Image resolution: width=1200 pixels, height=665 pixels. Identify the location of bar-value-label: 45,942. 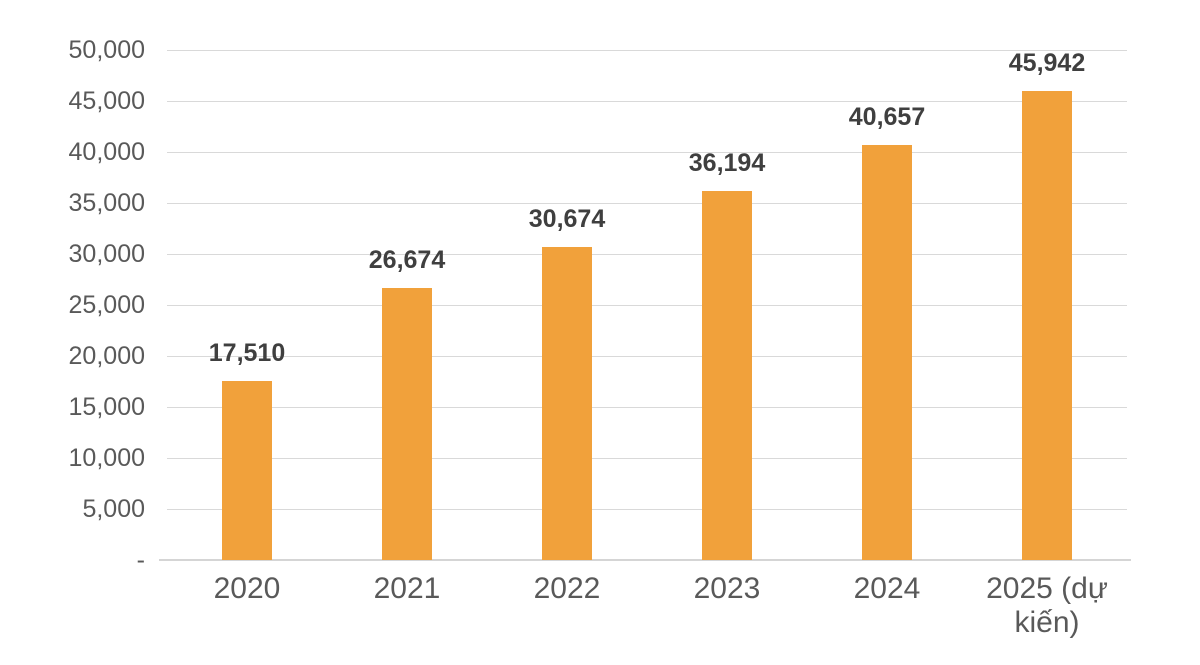
(1047, 63).